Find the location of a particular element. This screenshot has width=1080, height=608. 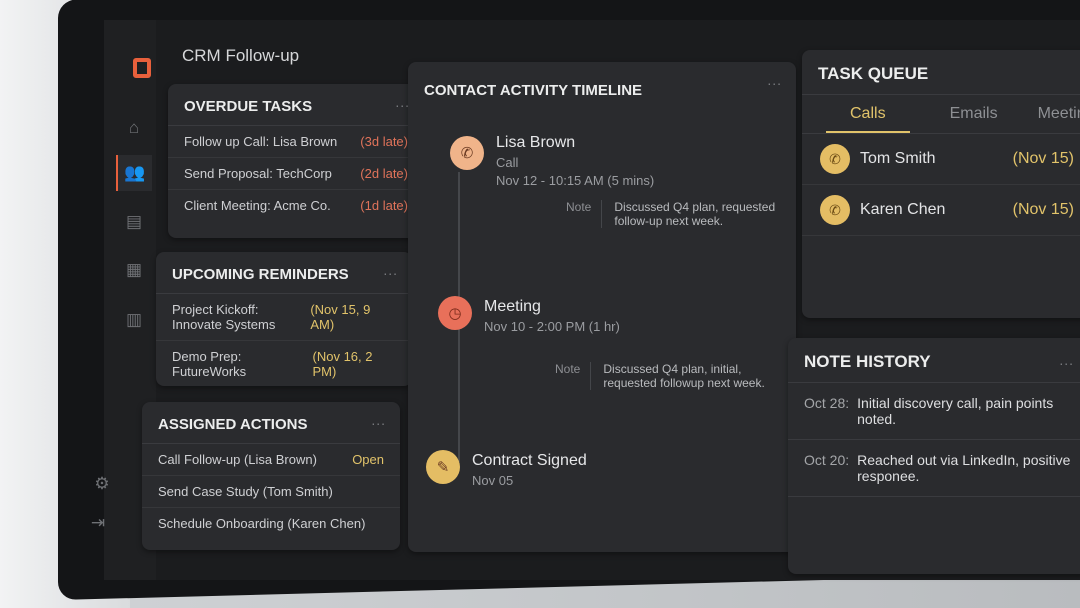

card-title: UPCOMING REMINDERS is located at coordinates (284, 273).